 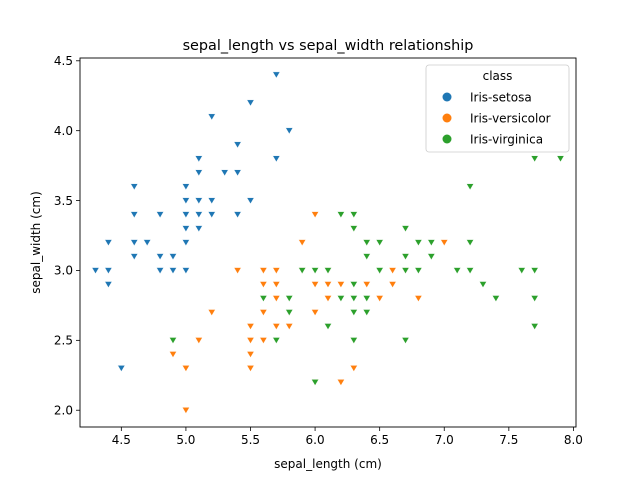 I want to click on legend-label: Iris-setosa, so click(x=501, y=98).